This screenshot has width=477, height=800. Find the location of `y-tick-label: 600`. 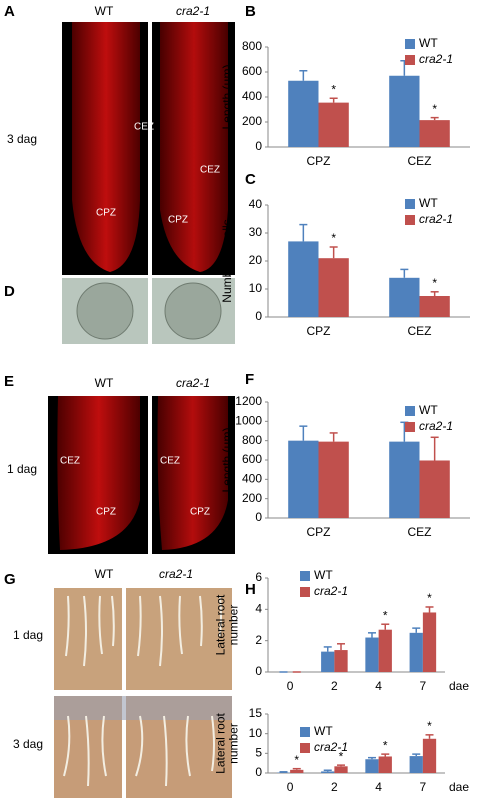

y-tick-label: 600 is located at coordinates (252, 459).